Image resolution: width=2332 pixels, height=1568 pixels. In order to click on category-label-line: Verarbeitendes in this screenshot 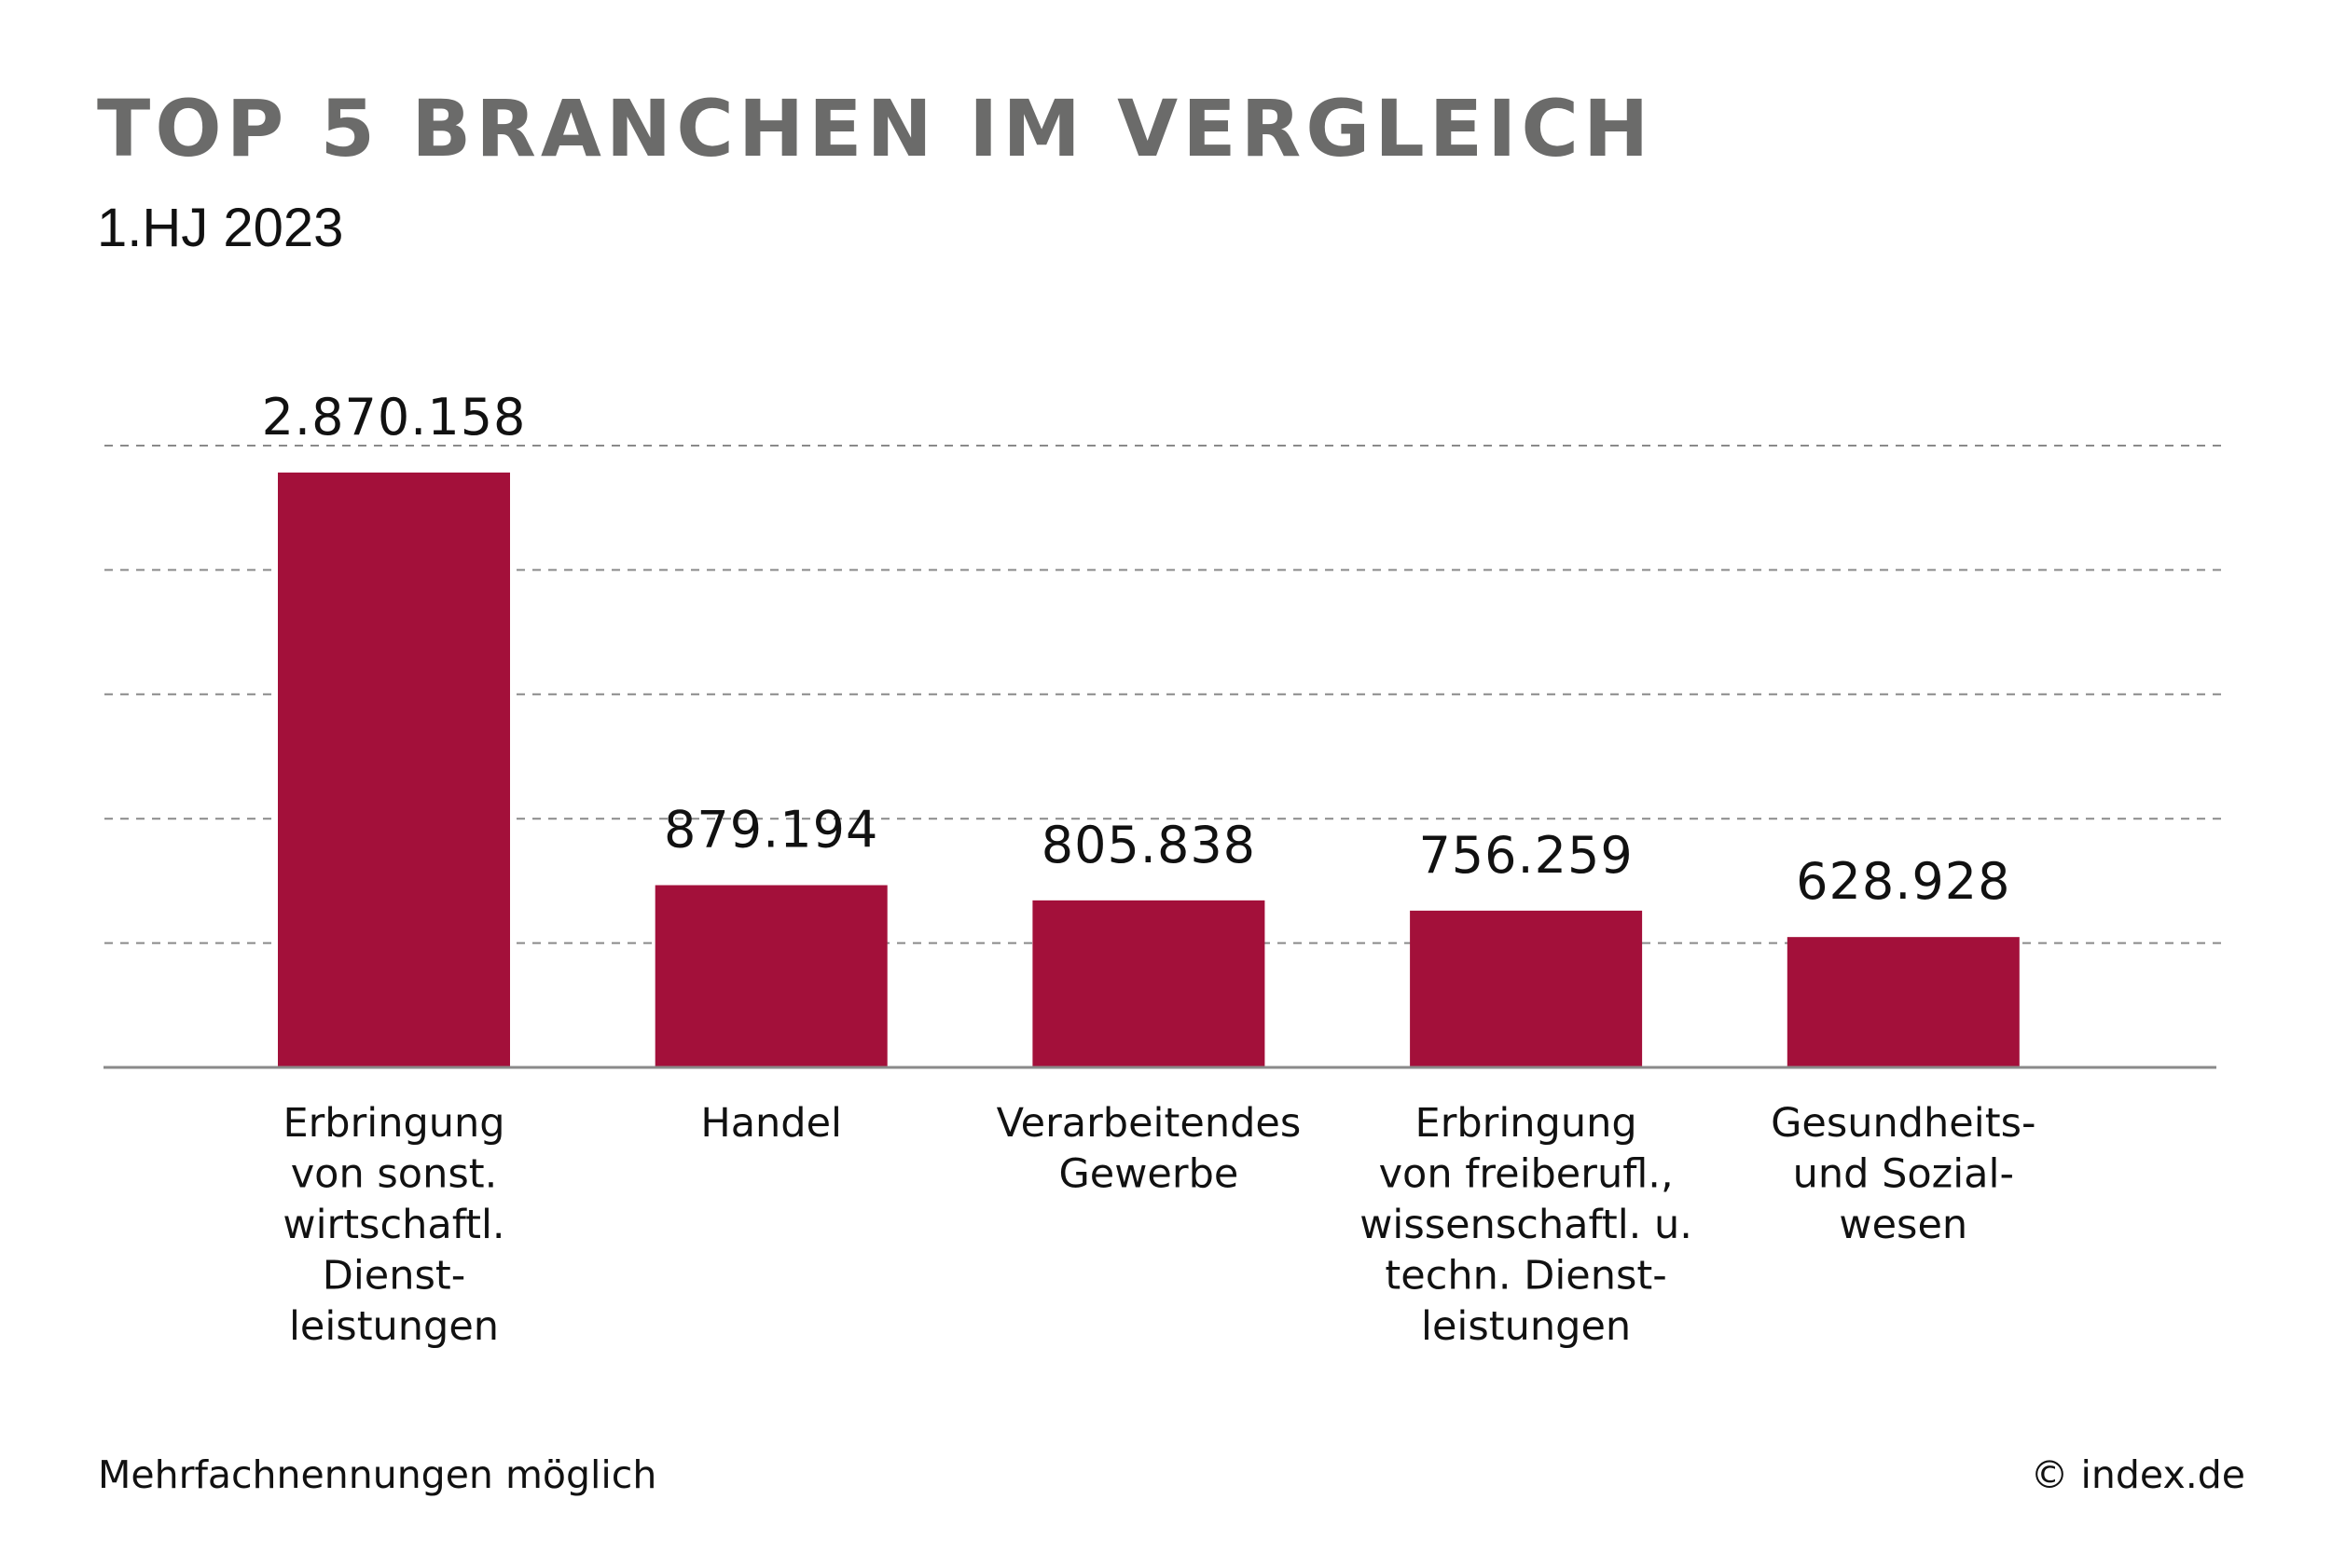, I will do `click(1149, 1123)`.